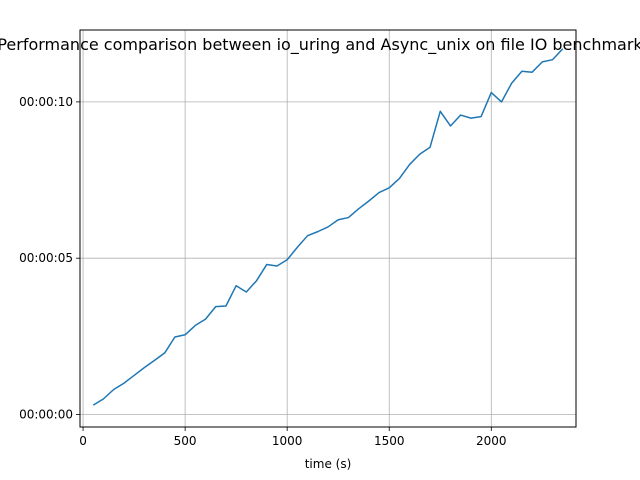  What do you see at coordinates (491, 441) in the screenshot?
I see `x-tick-label: 2000` at bounding box center [491, 441].